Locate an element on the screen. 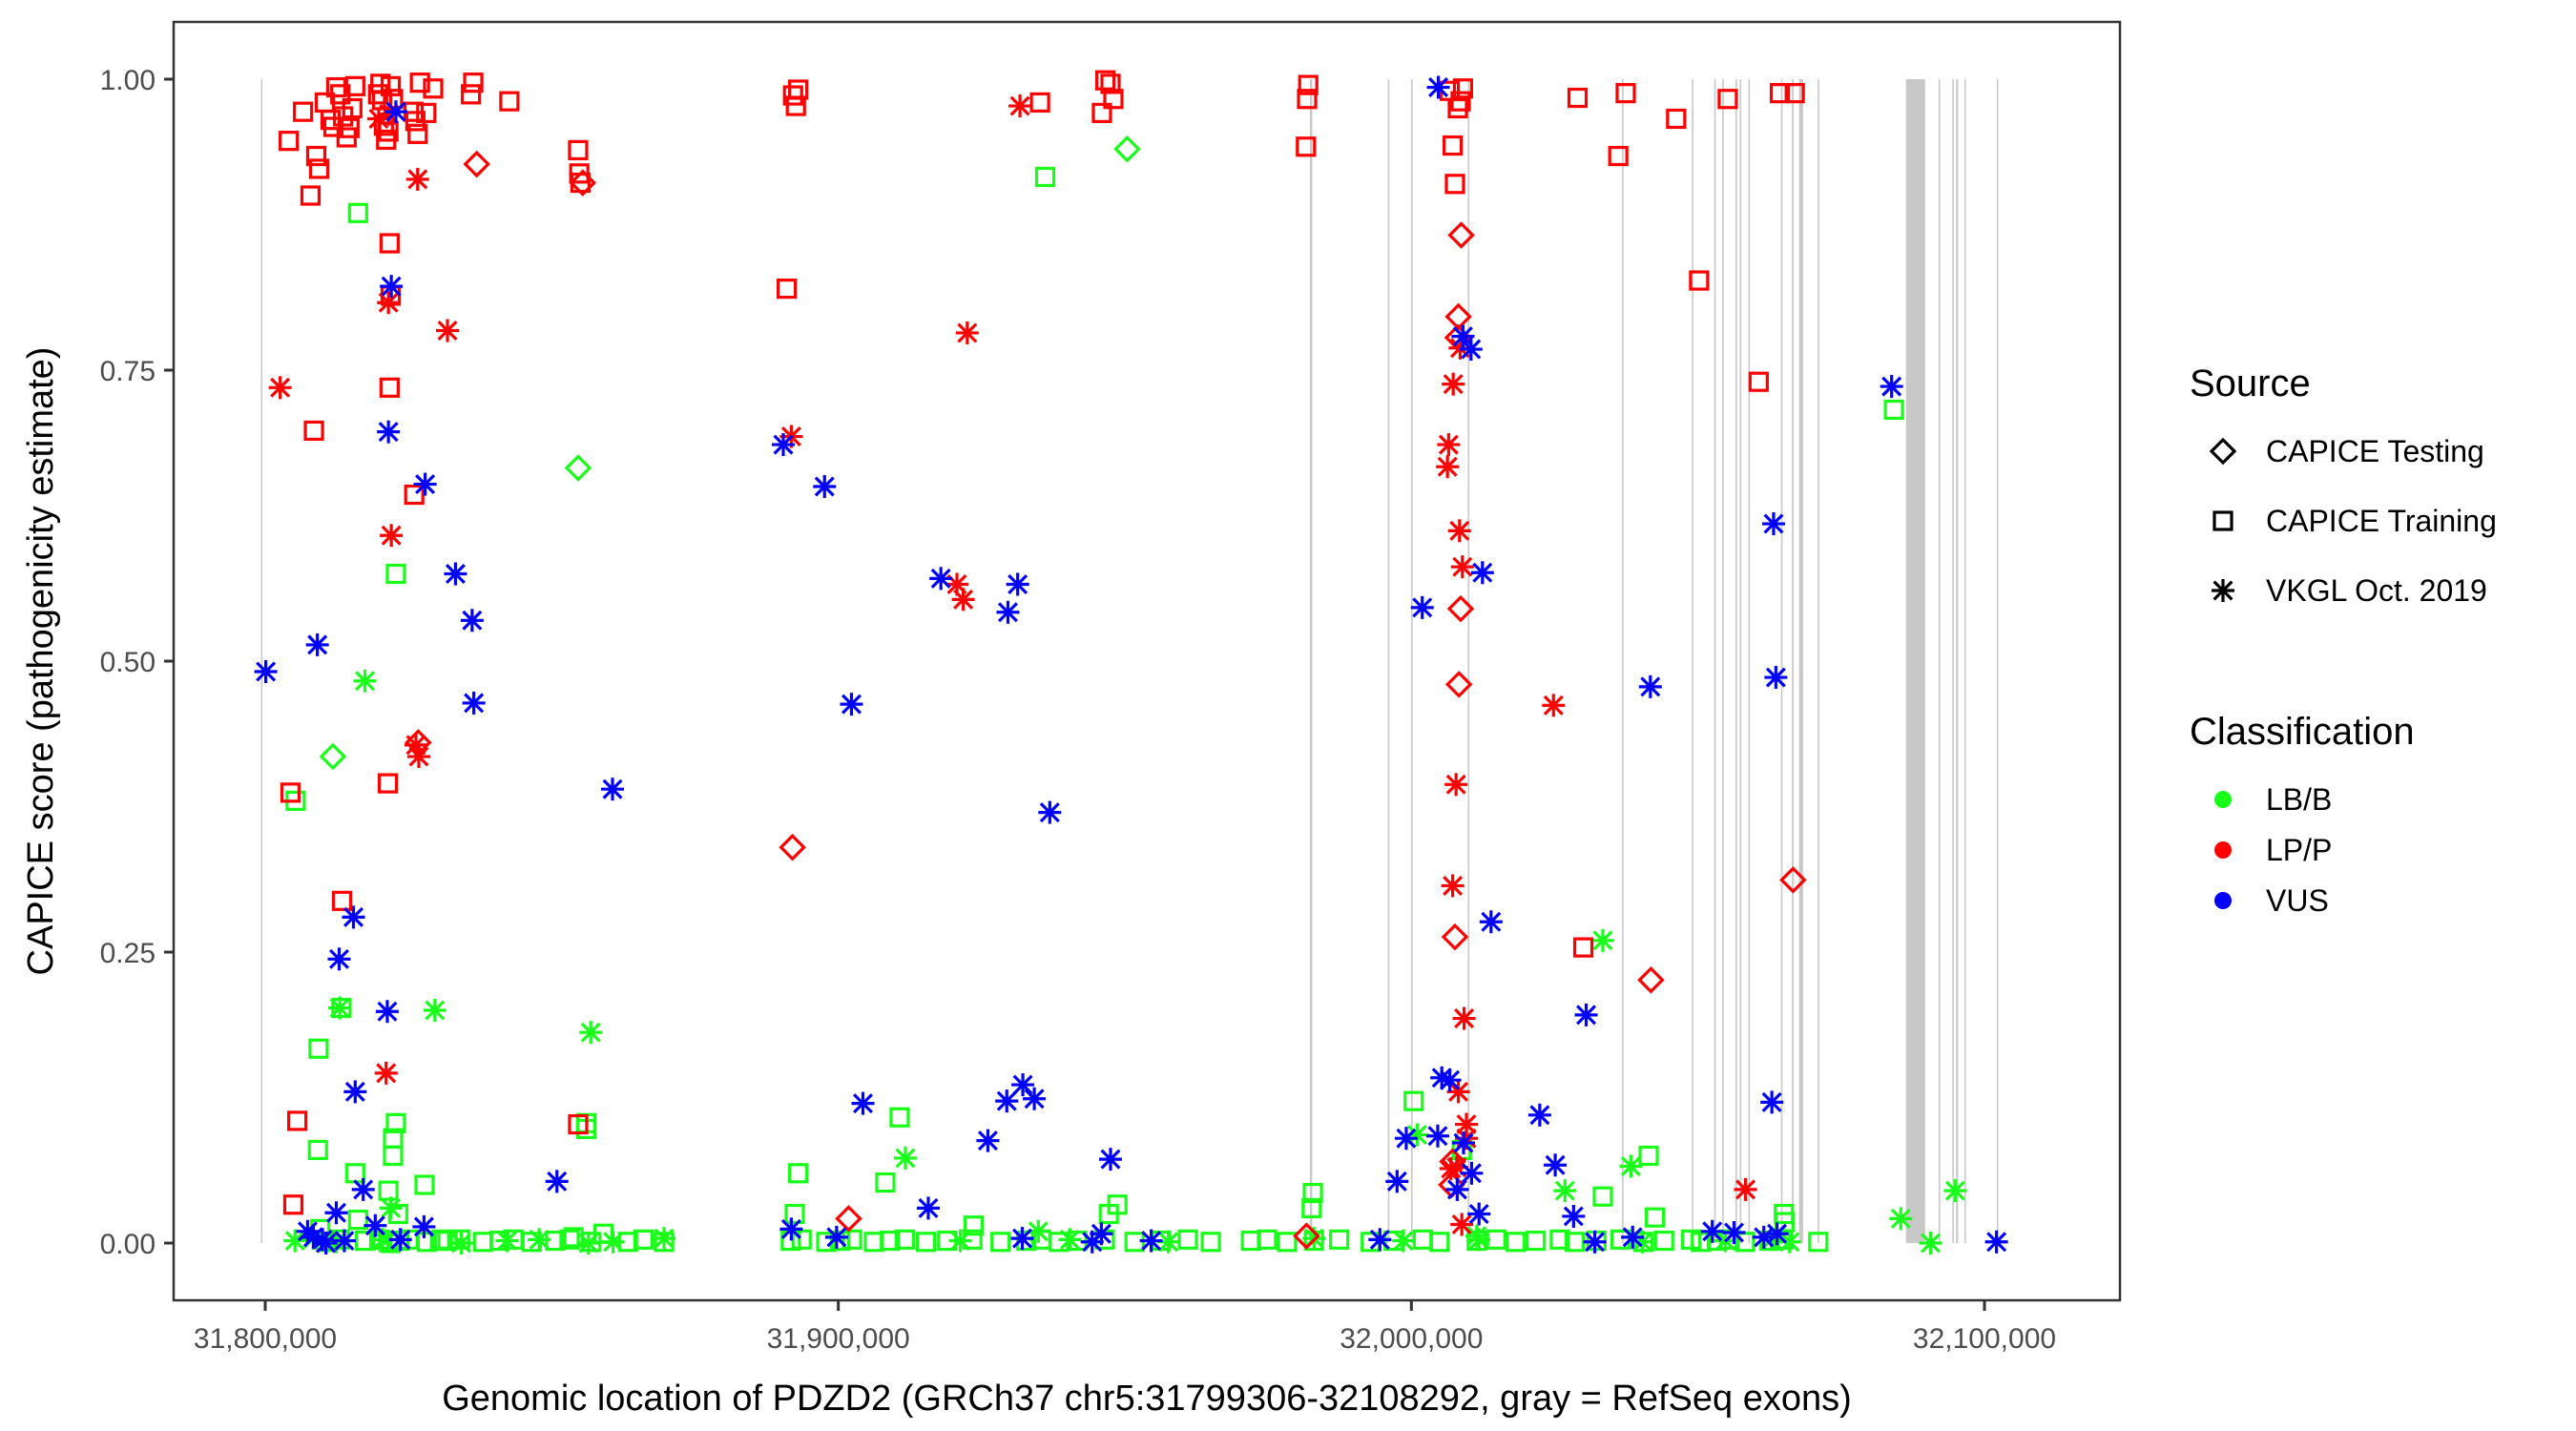  legend-label: CAPICE Testing is located at coordinates (2375, 451).